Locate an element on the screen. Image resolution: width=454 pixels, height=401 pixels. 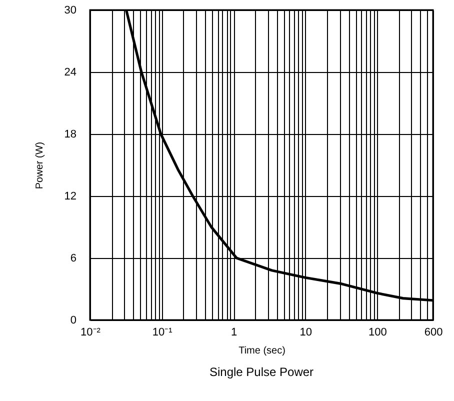
x-tick-label: 10 is located at coordinates (306, 332).